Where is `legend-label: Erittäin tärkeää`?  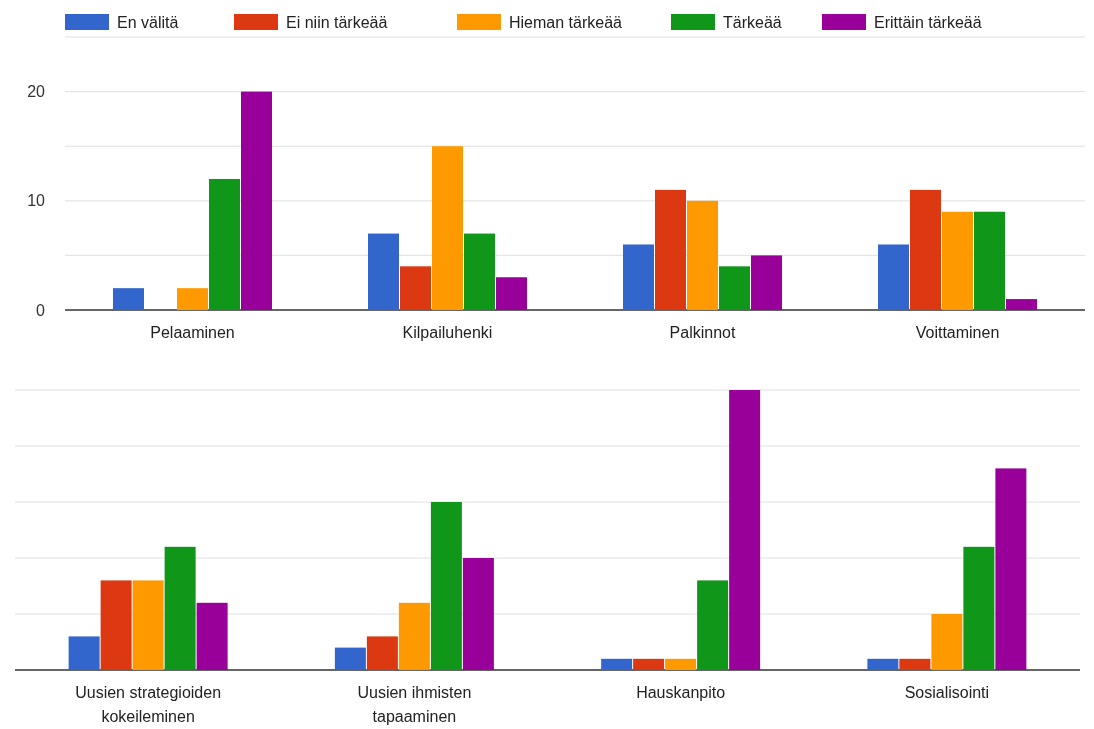
legend-label: Erittäin tärkeää is located at coordinates (928, 22).